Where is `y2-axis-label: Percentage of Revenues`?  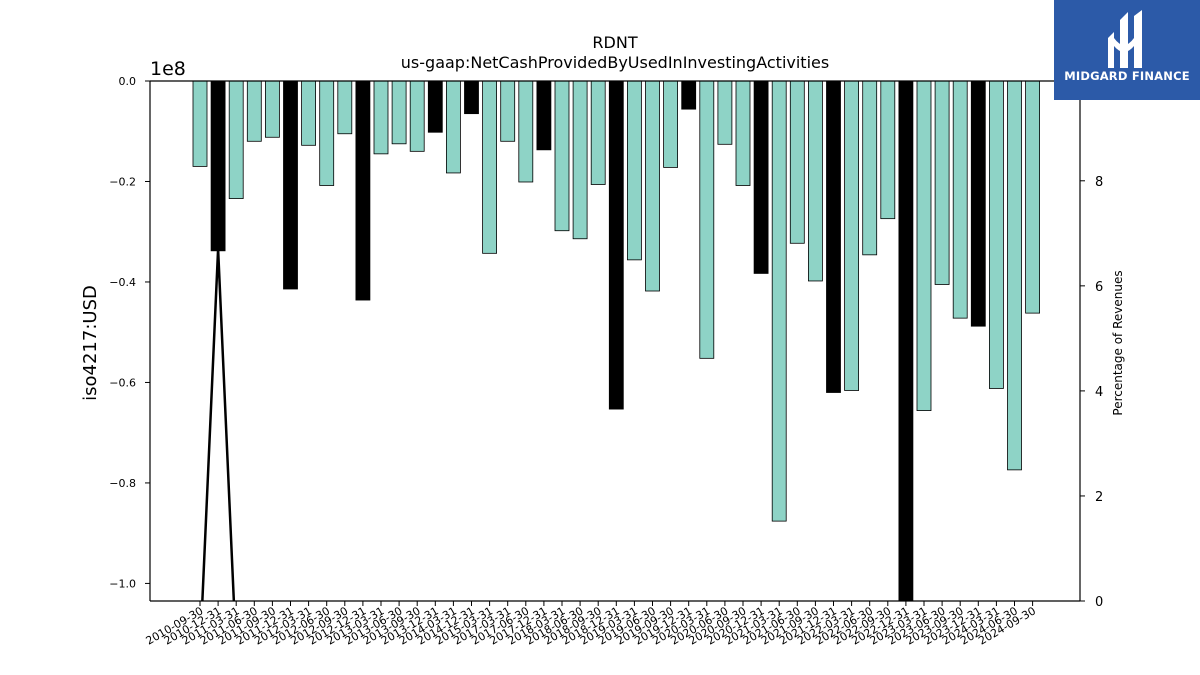
y2-axis-label: Percentage of Revenues is located at coordinates (1118, 342).